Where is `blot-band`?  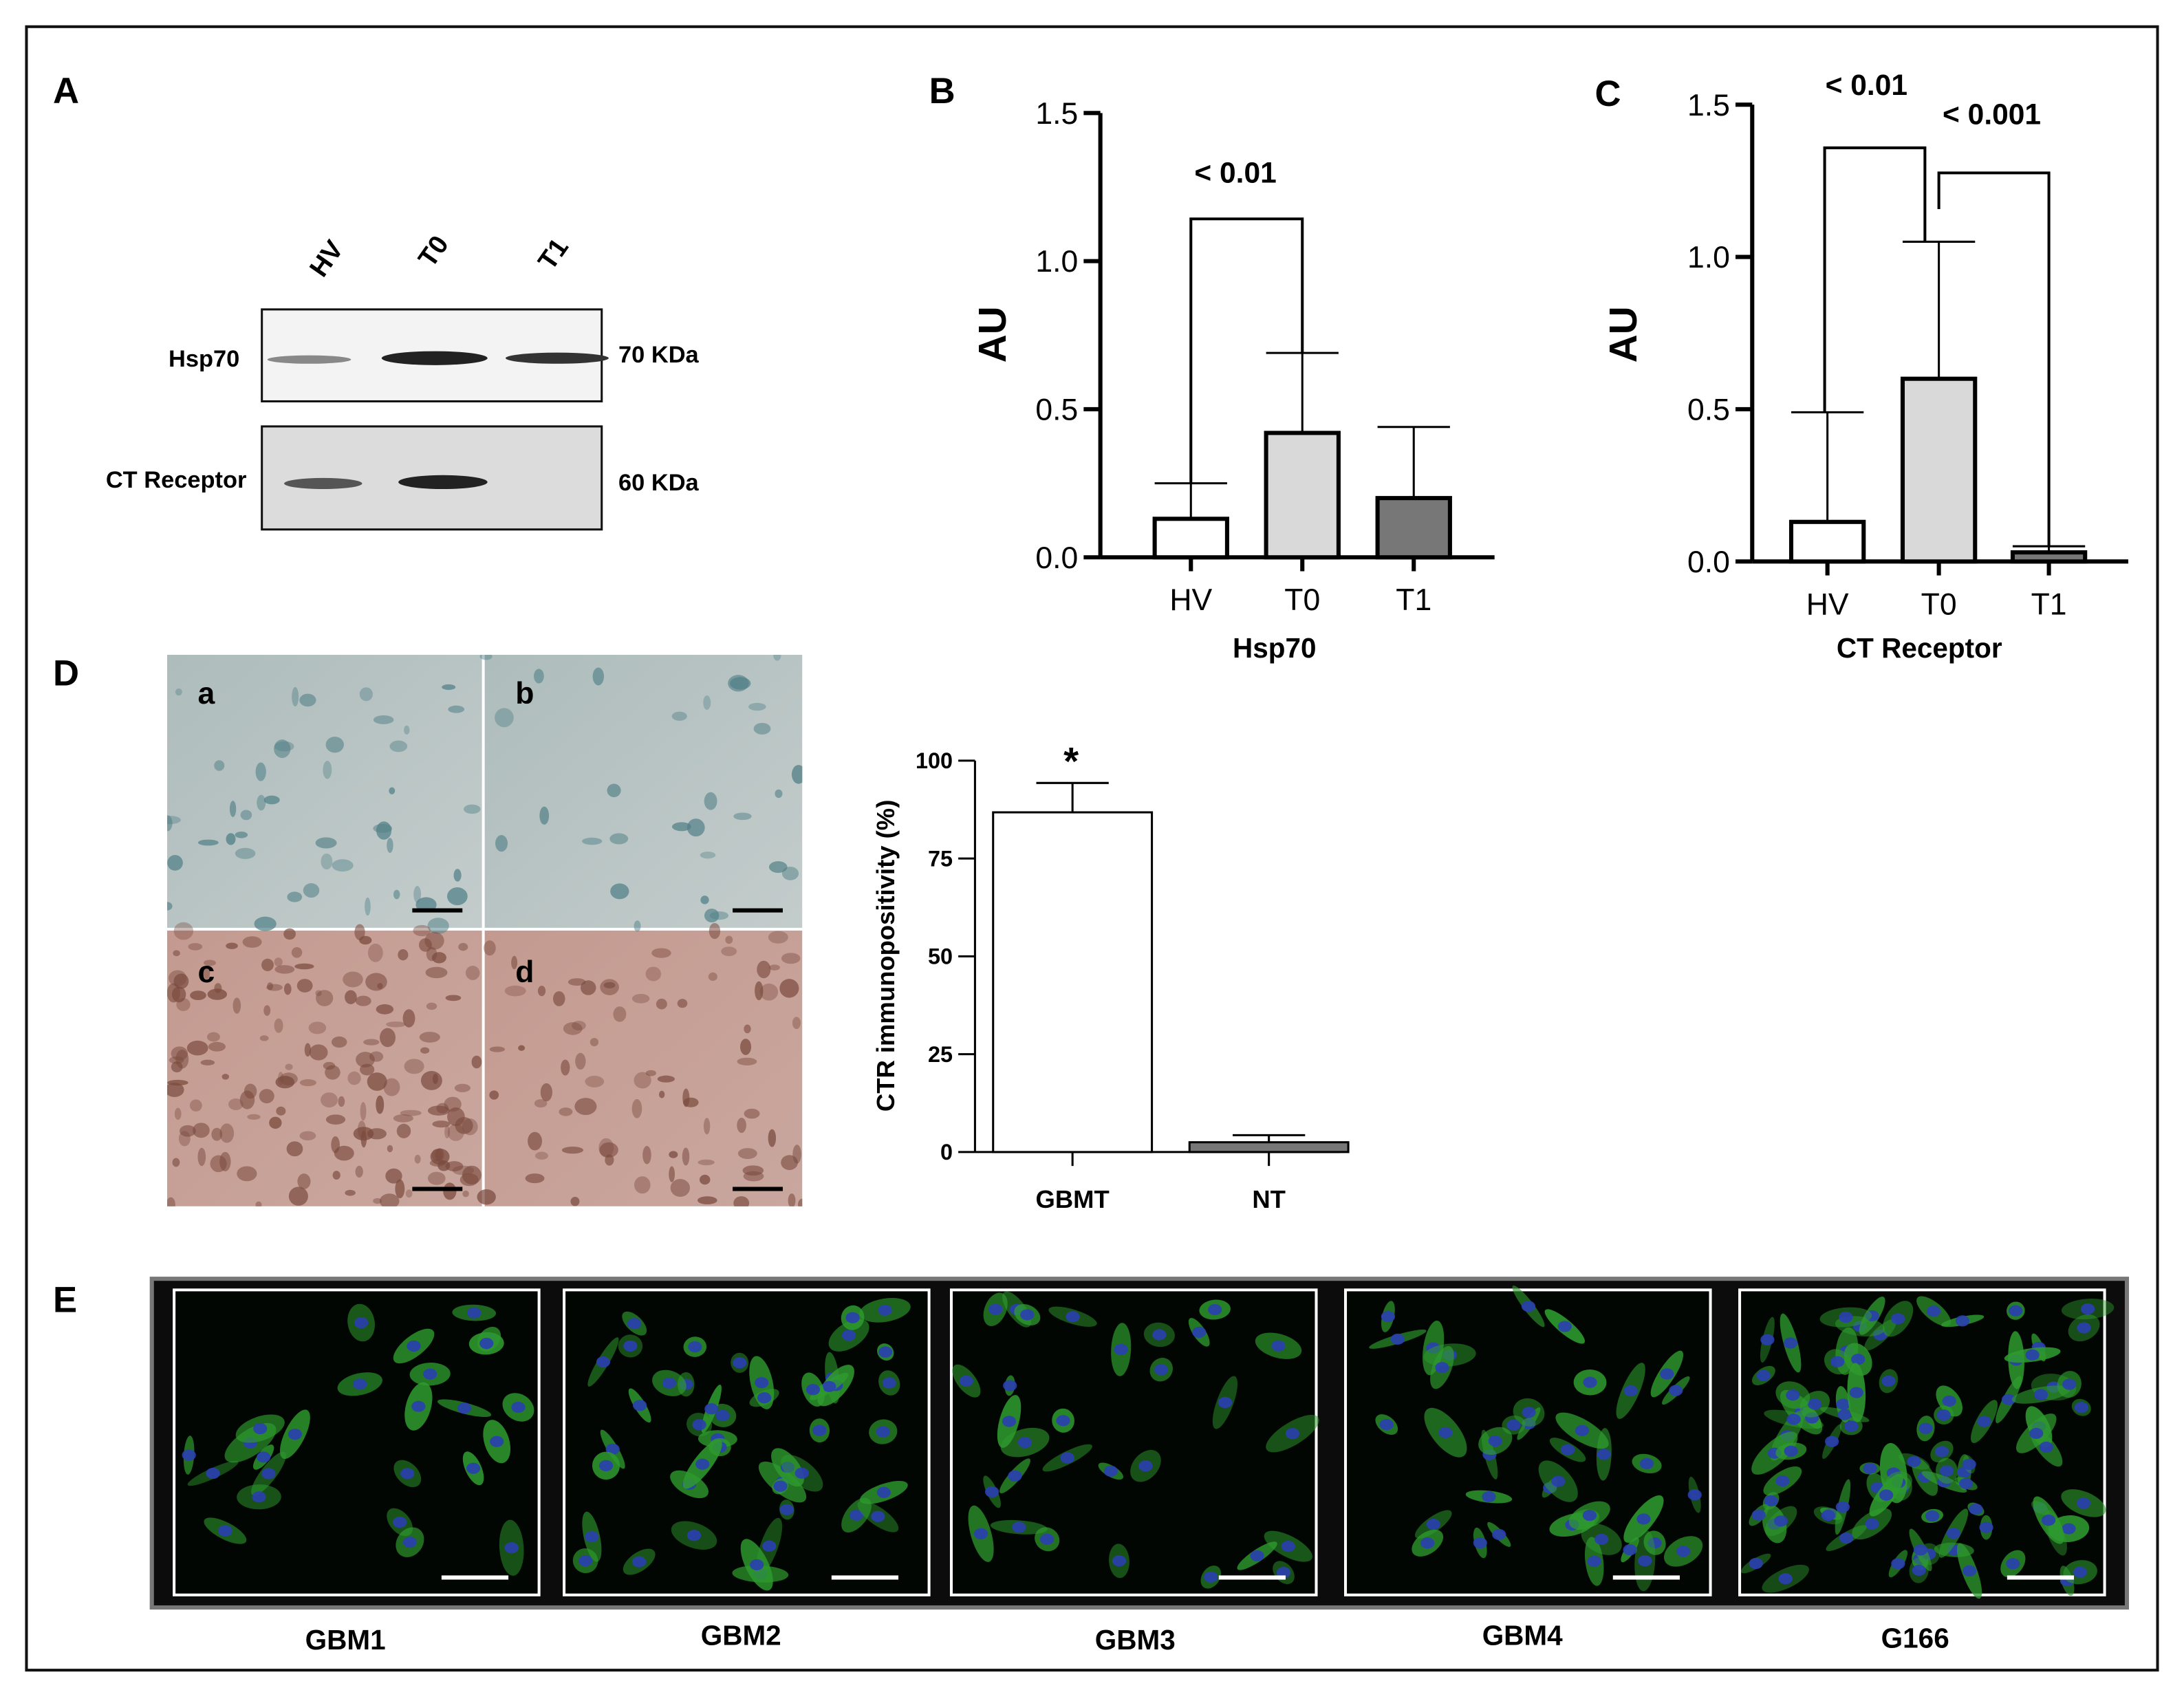 blot-band is located at coordinates (323, 483).